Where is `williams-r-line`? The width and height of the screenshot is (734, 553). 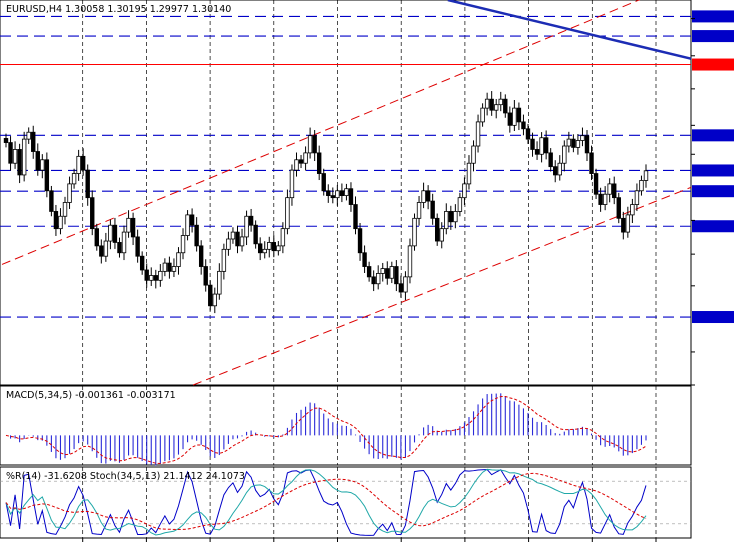 williams-r-line is located at coordinates (326, 502).